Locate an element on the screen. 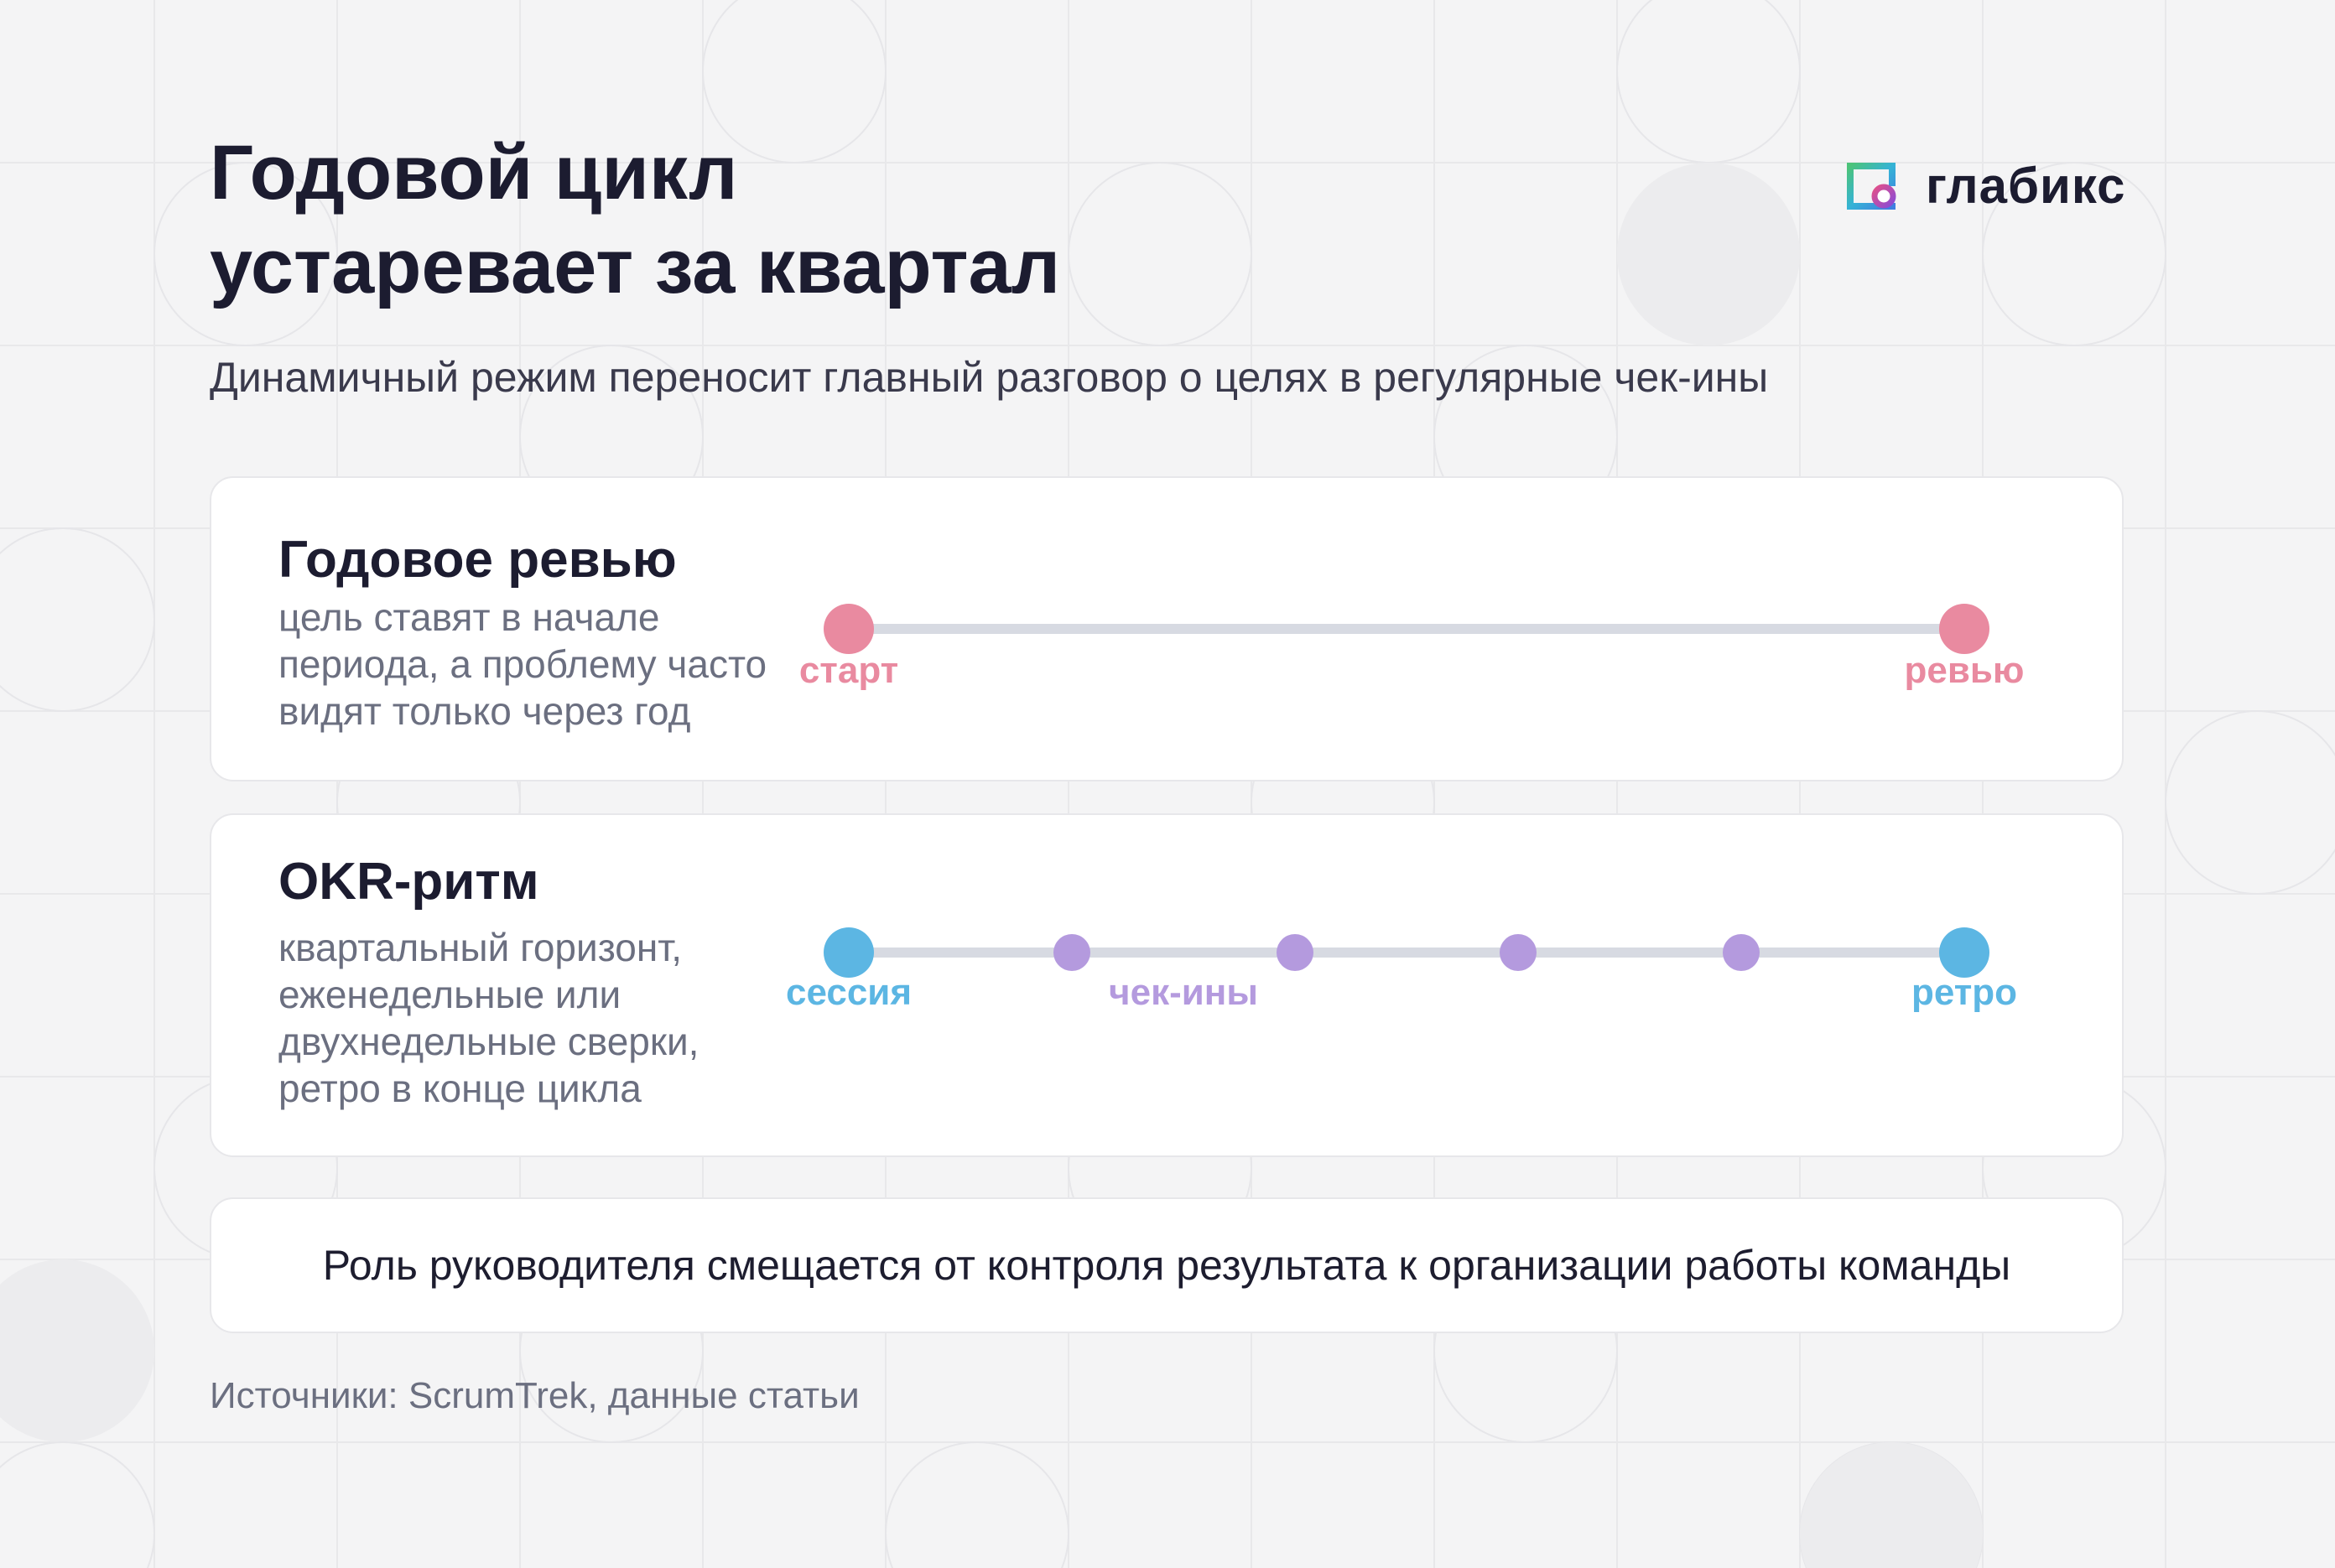  title-line-1: Годовой цикл is located at coordinates (474, 172).